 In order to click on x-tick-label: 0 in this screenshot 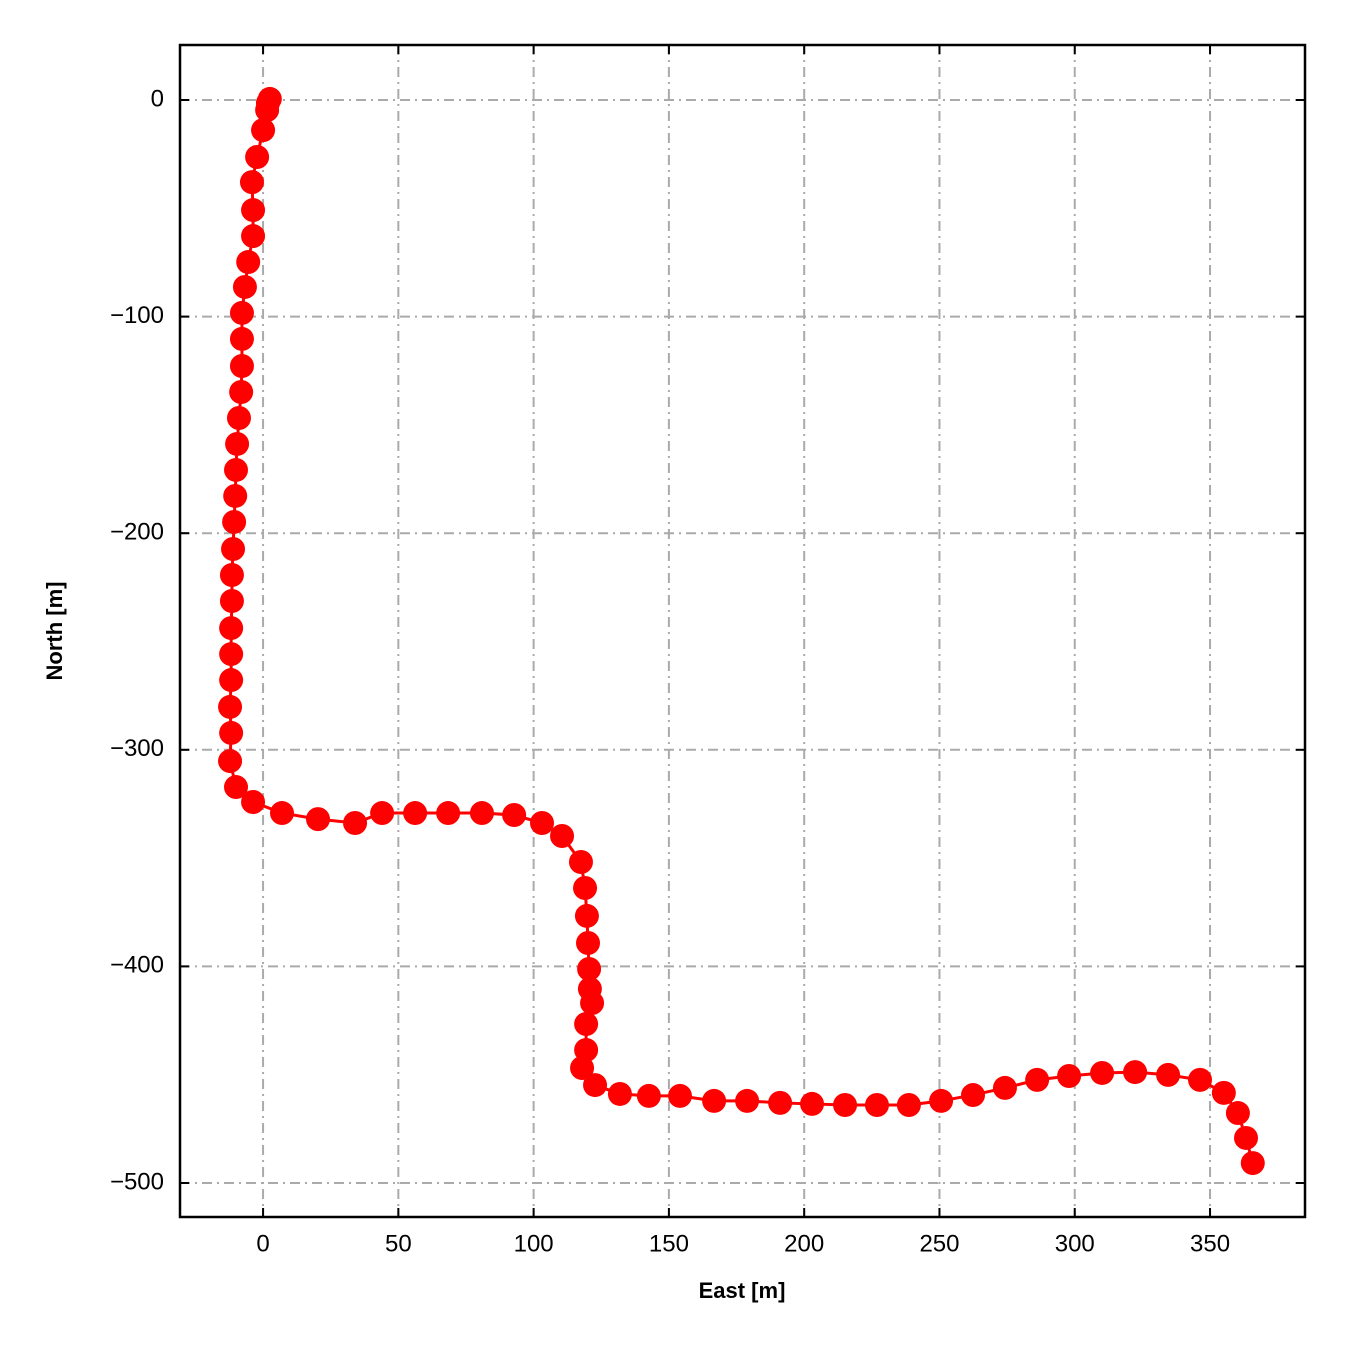, I will do `click(262, 1243)`.